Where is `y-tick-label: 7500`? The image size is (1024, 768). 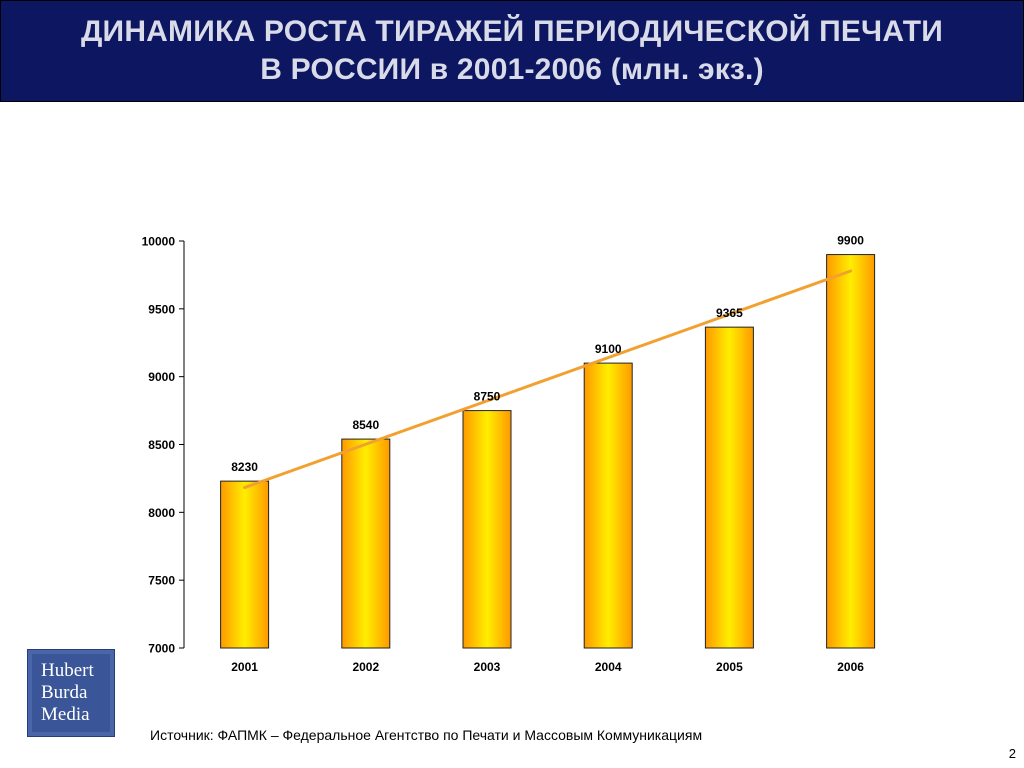 y-tick-label: 7500 is located at coordinates (161, 581).